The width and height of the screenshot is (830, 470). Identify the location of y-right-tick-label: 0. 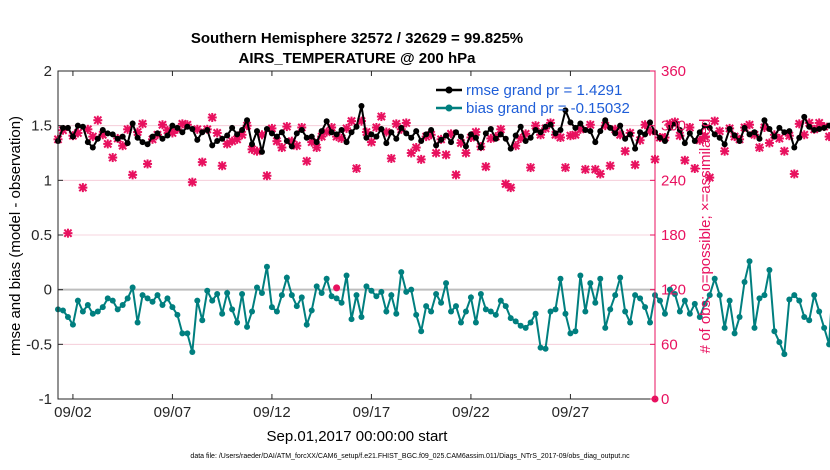
(665, 399).